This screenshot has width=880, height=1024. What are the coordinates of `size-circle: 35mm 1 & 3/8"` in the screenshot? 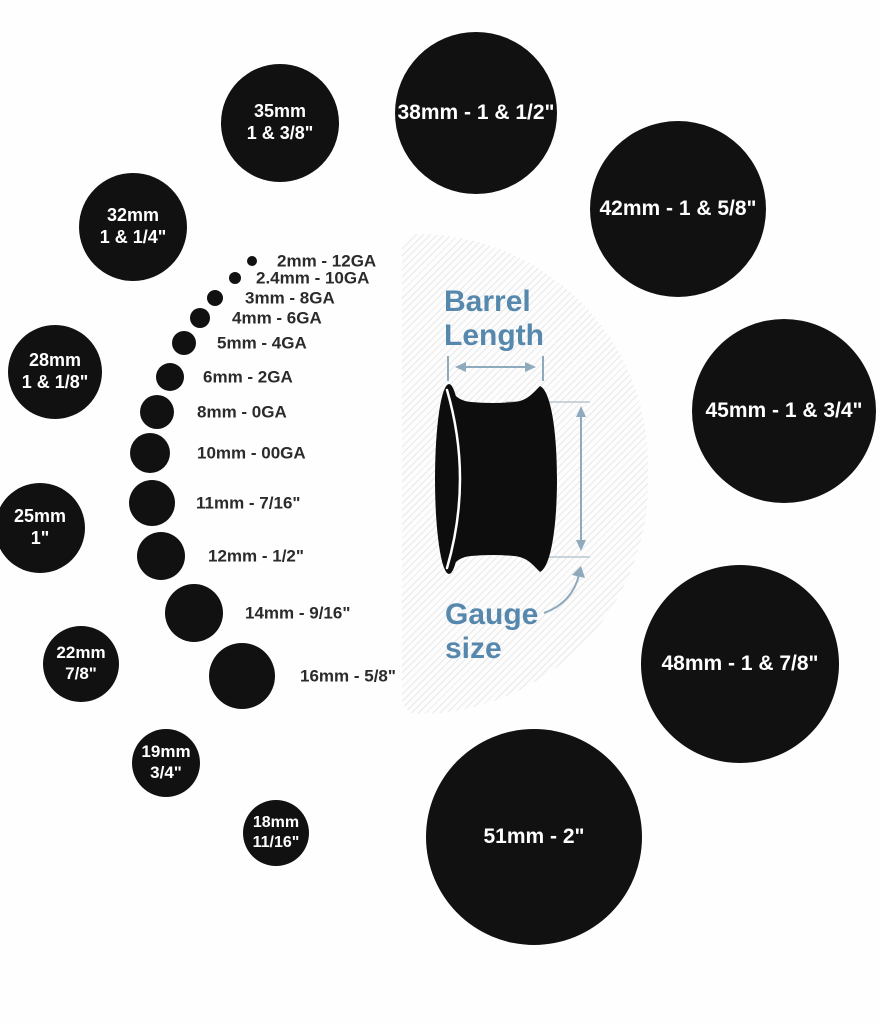 It's located at (280, 123).